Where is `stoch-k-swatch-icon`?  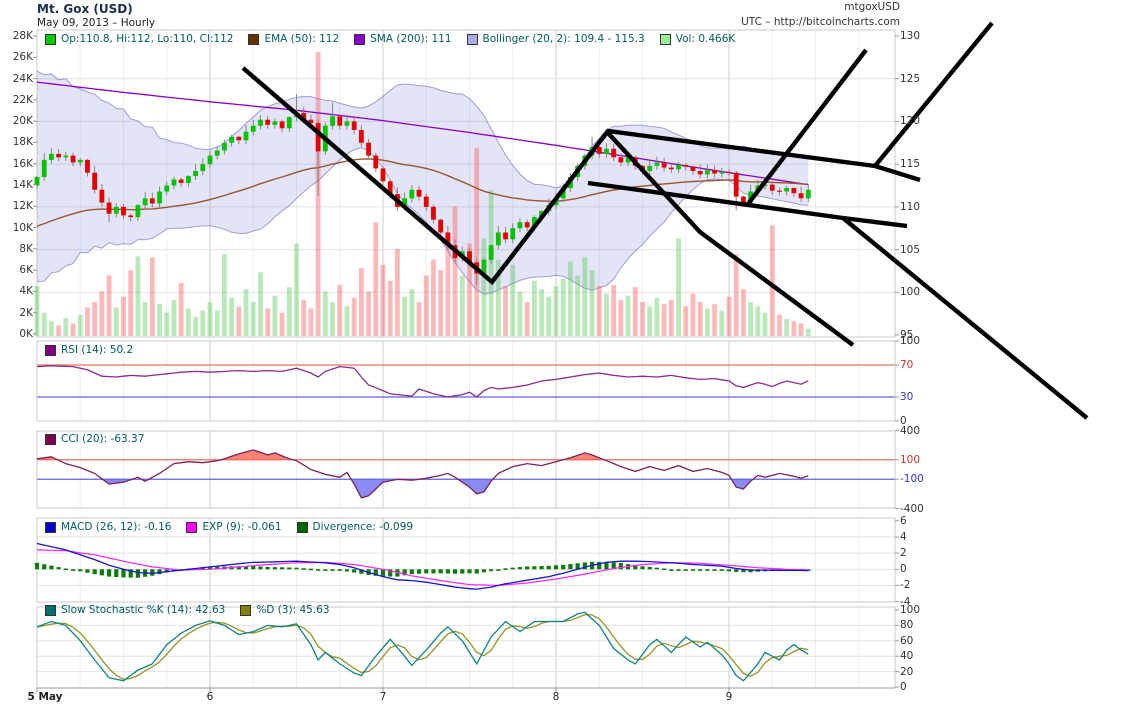
stoch-k-swatch-icon is located at coordinates (50, 610).